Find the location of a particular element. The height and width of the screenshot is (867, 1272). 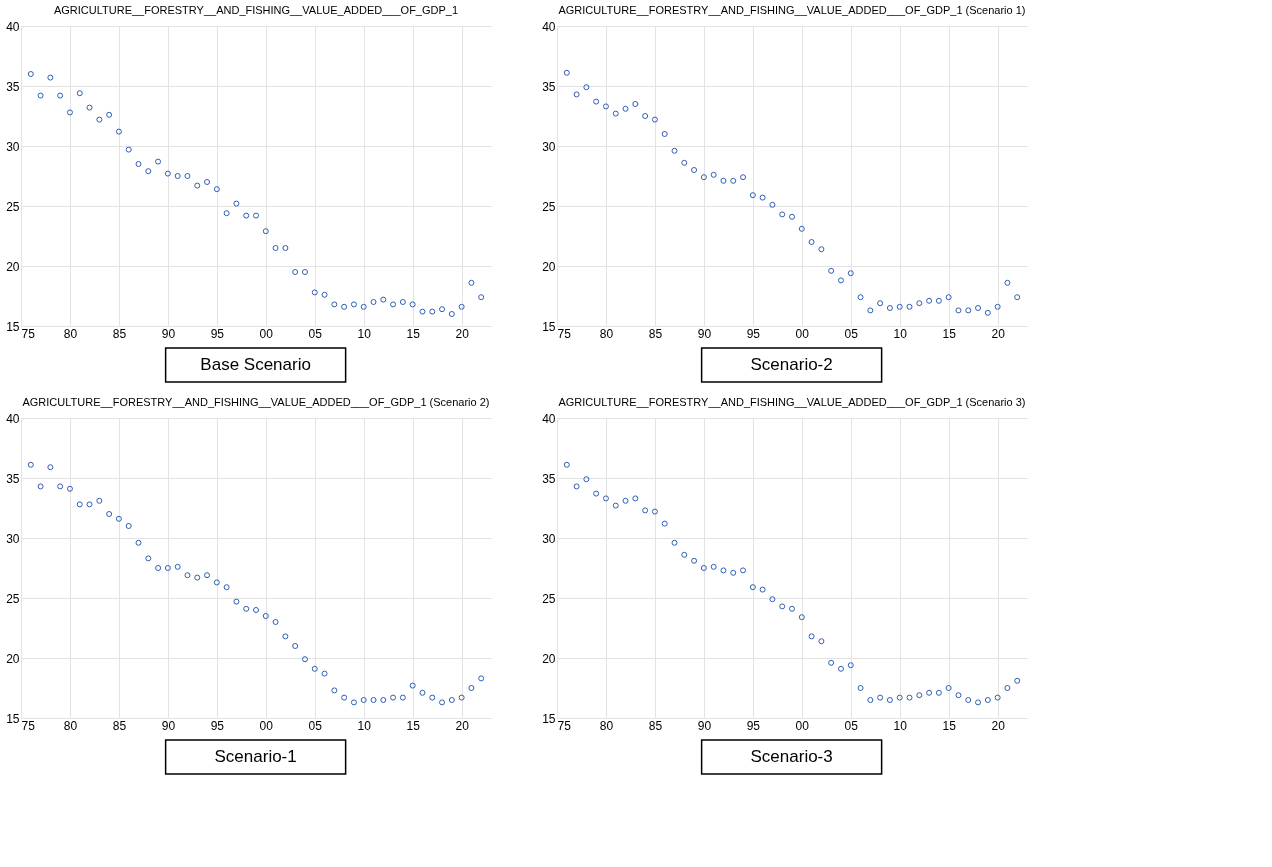

x-tick-label: 15 is located at coordinates (413, 725).